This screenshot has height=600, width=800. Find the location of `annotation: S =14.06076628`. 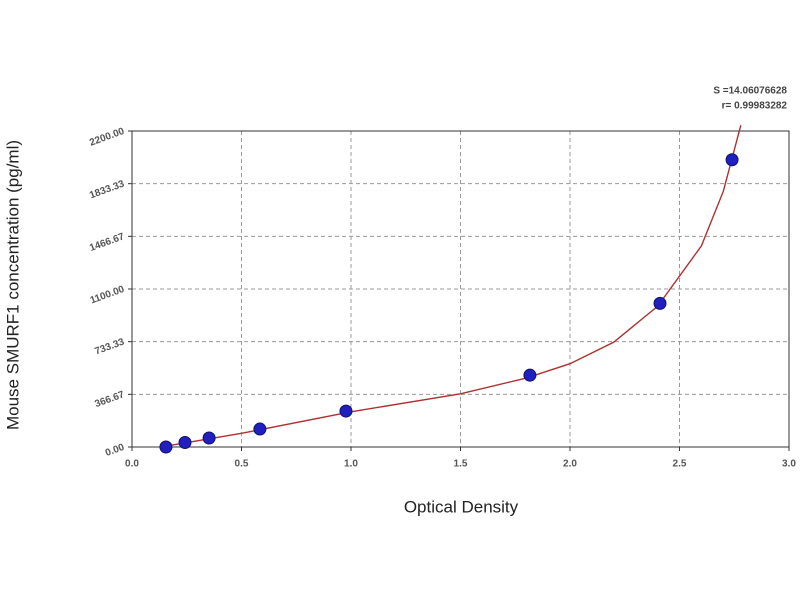

annotation: S =14.06076628 is located at coordinates (750, 91).